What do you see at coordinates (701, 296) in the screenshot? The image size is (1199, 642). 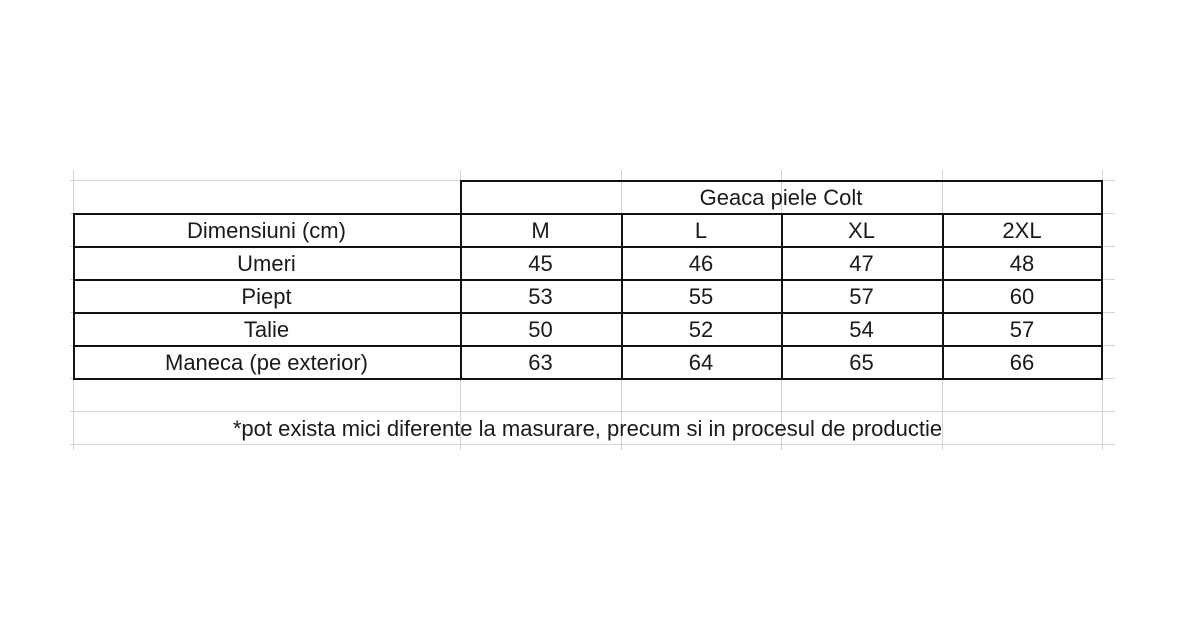 I see `cell-value: 55` at bounding box center [701, 296].